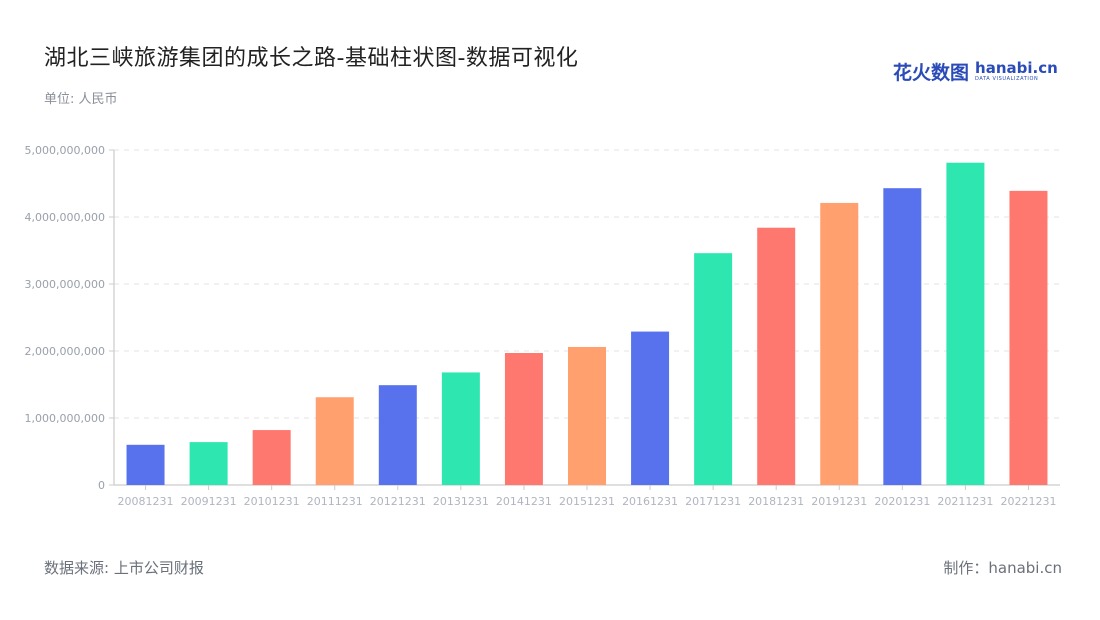 The height and width of the screenshot is (620, 1100). Describe the element at coordinates (587, 501) in the screenshot. I see `x-tick-label: 20151231` at that location.